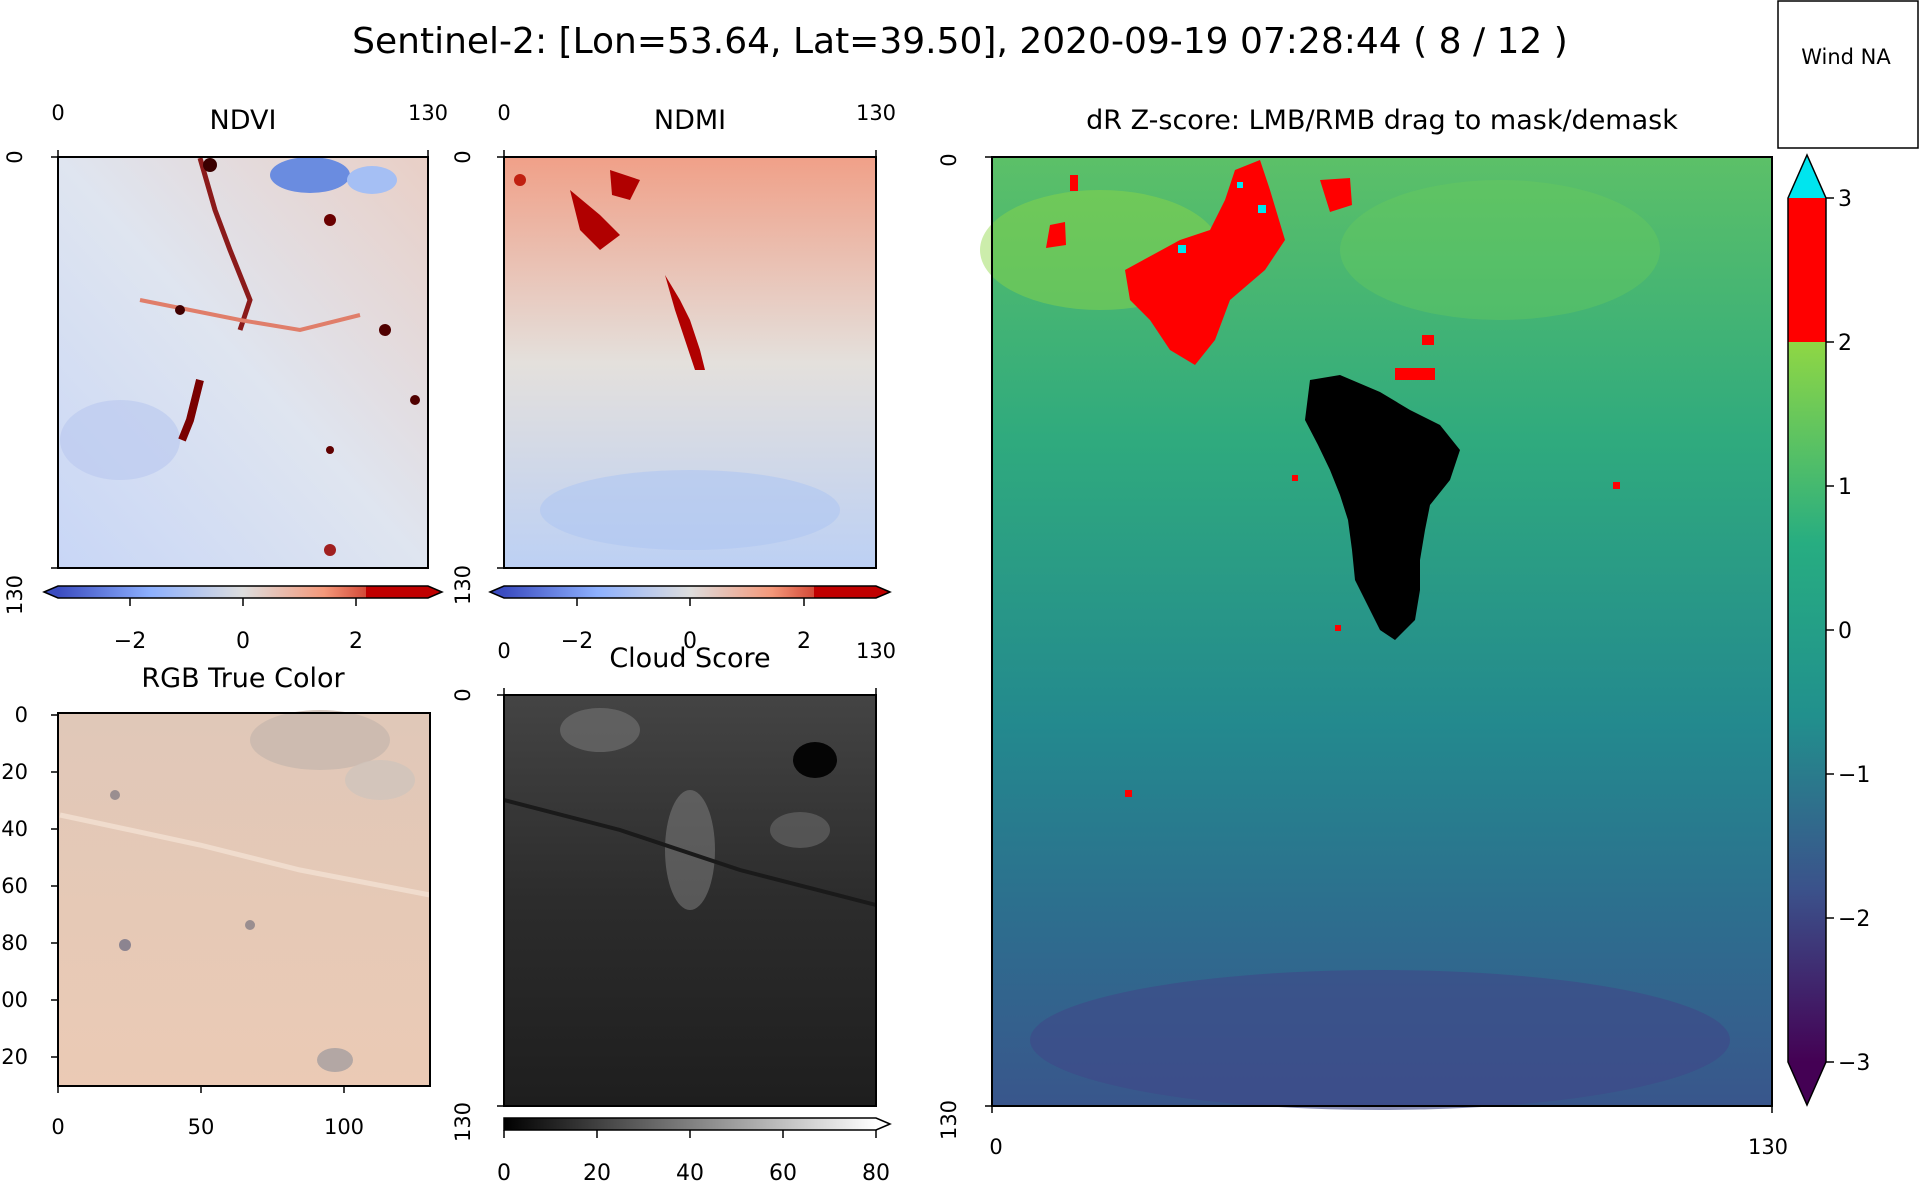  What do you see at coordinates (463, 585) in the screenshot?
I see `ndmi-ytick-130: 130` at bounding box center [463, 585].